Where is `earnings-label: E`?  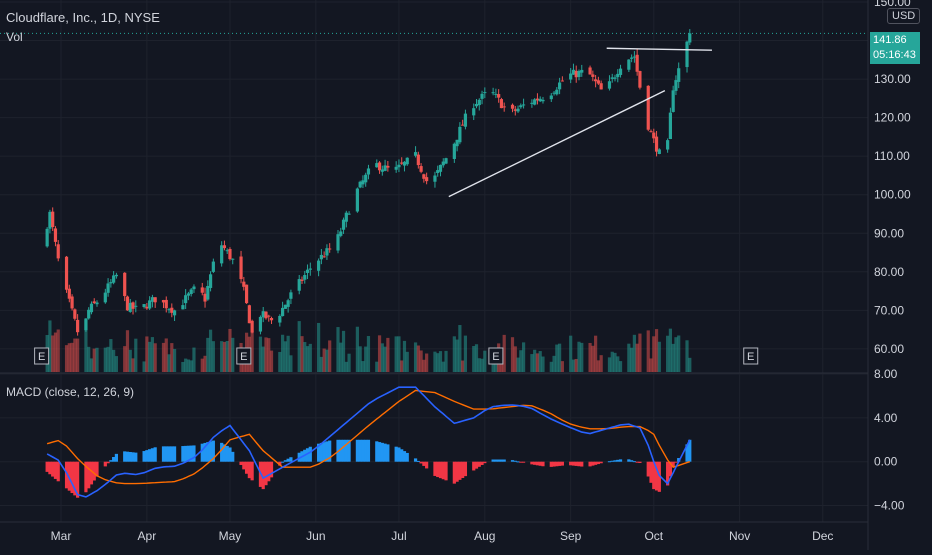 earnings-label: E is located at coordinates (750, 357).